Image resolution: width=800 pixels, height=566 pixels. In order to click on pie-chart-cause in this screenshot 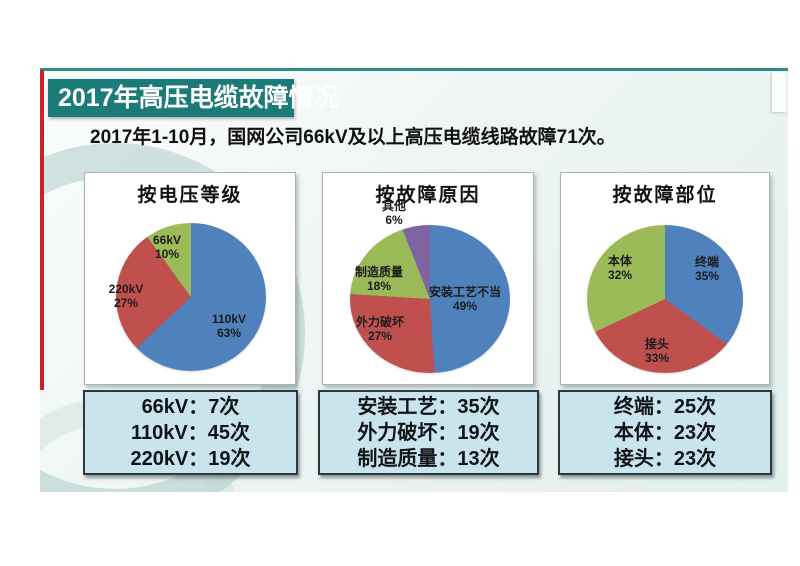, I will do `click(430, 299)`.